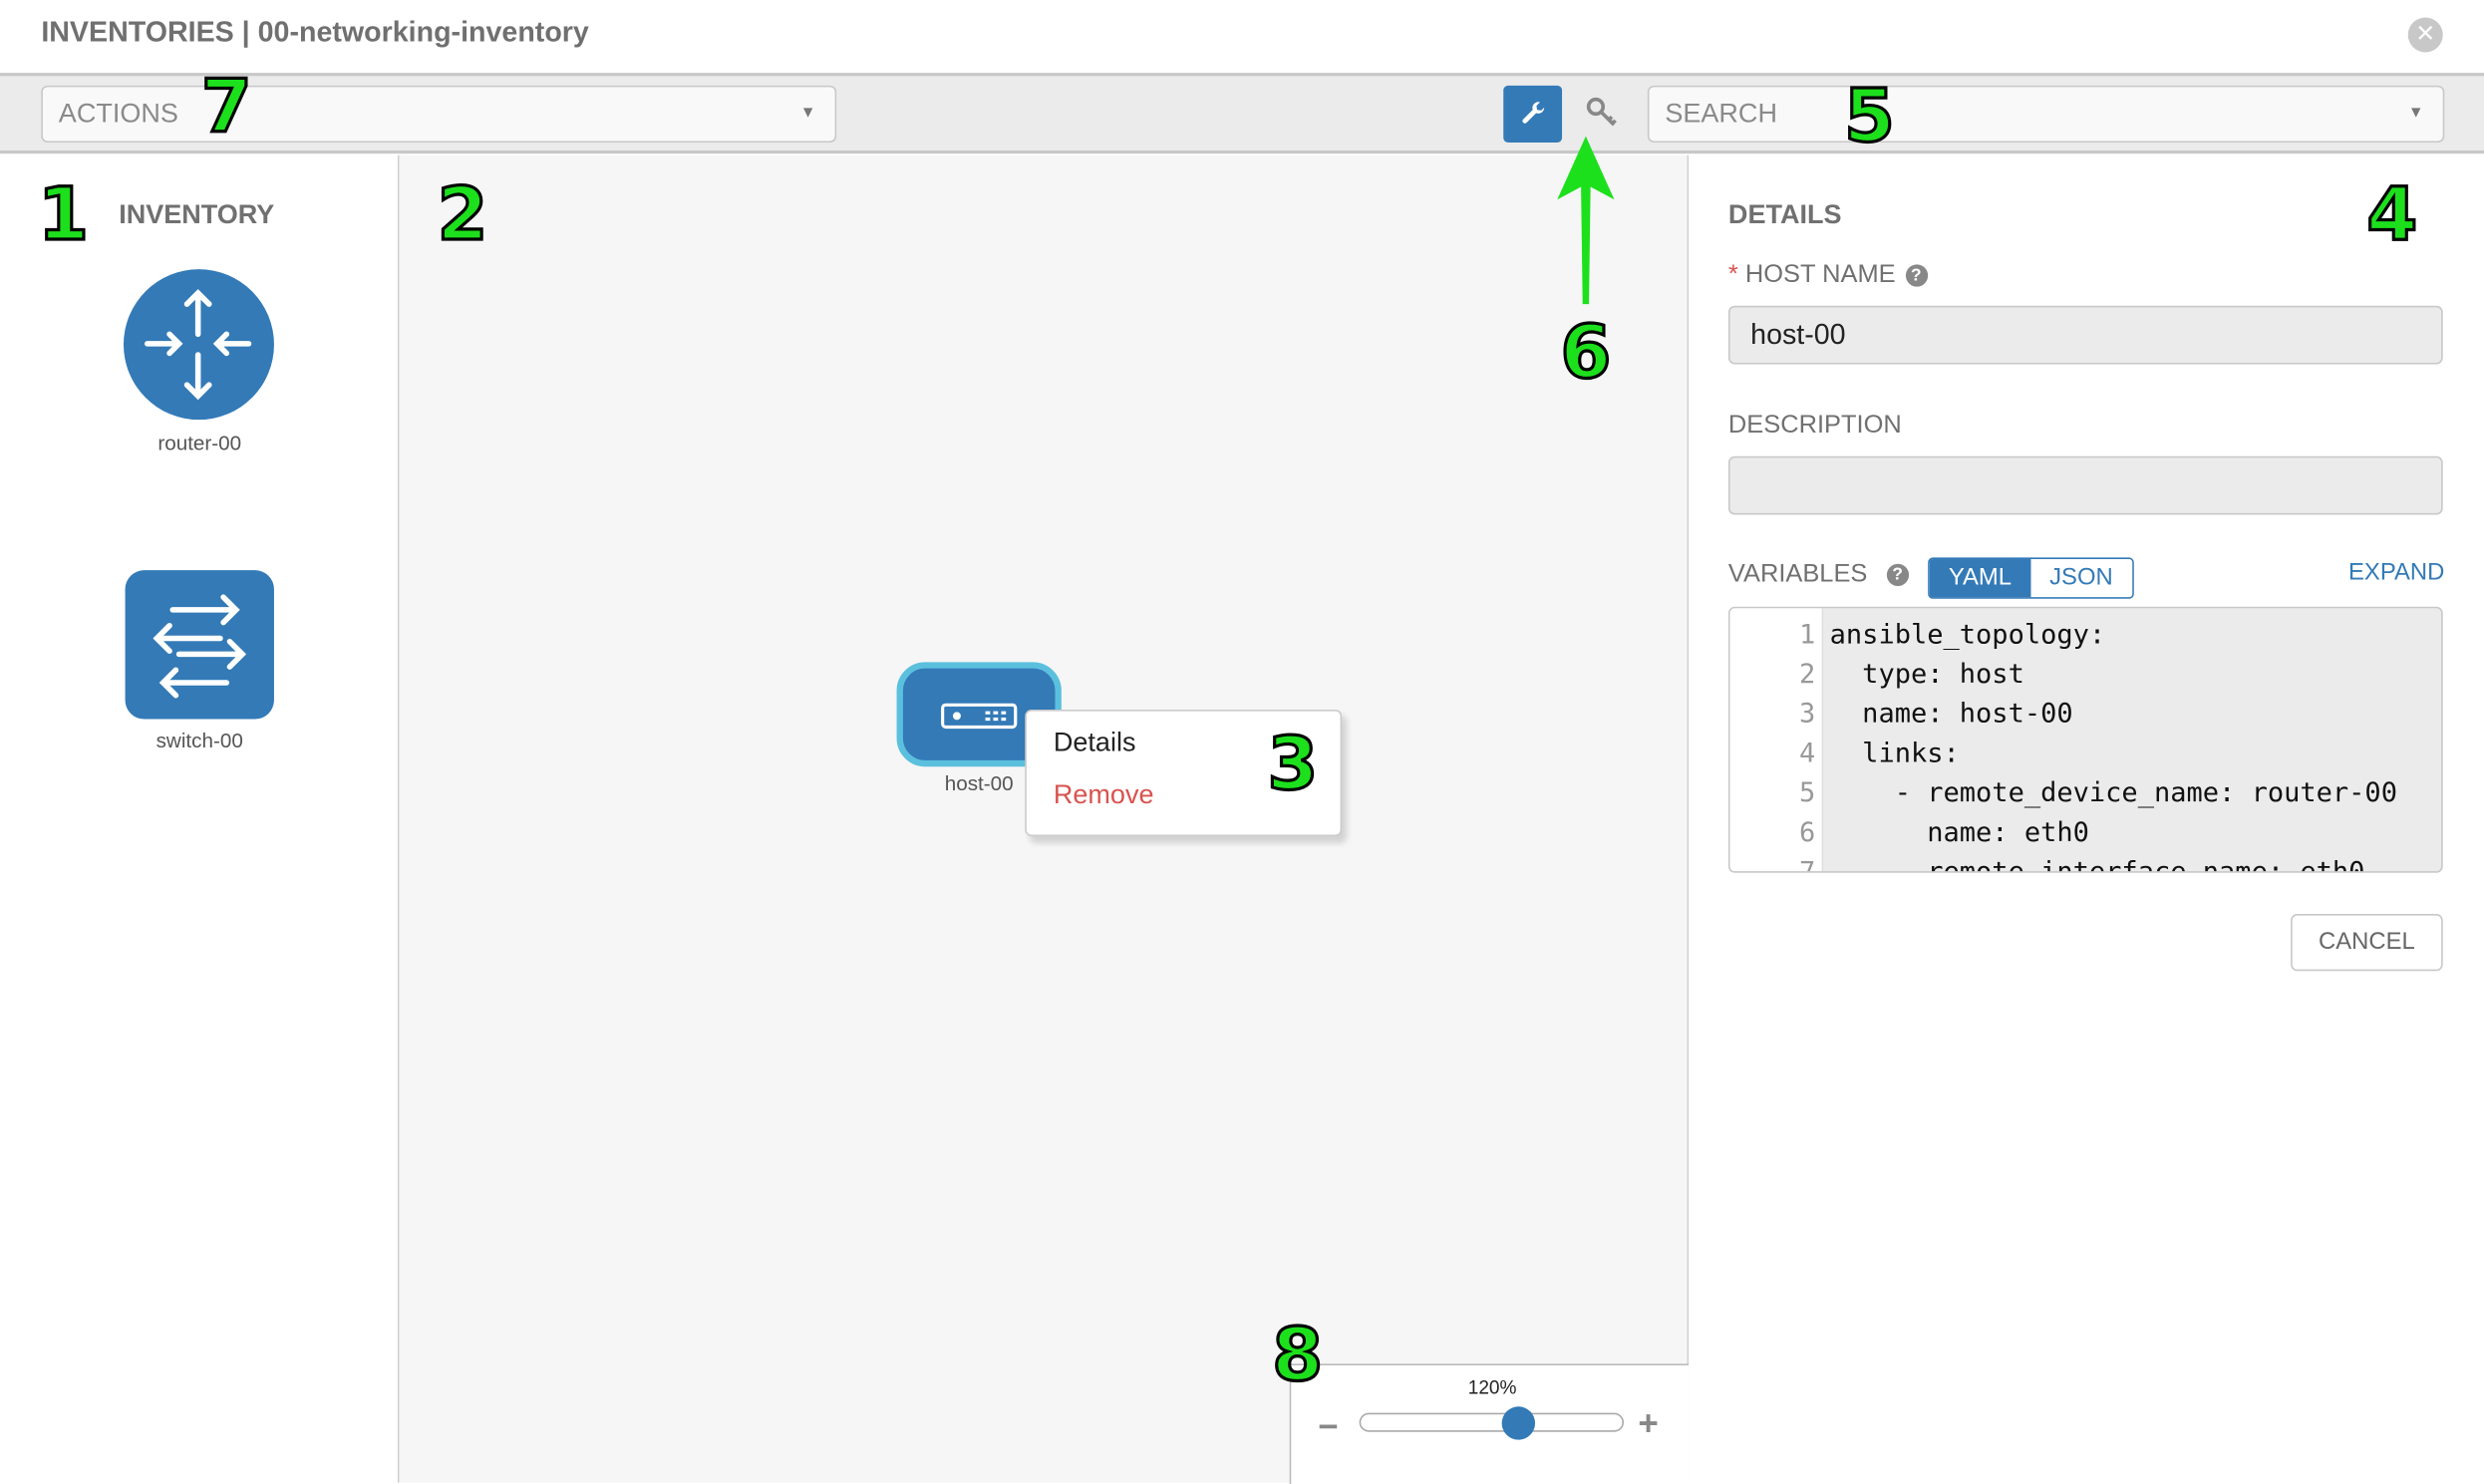  What do you see at coordinates (2085, 335) in the screenshot?
I see `host-name-input: host-00` at bounding box center [2085, 335].